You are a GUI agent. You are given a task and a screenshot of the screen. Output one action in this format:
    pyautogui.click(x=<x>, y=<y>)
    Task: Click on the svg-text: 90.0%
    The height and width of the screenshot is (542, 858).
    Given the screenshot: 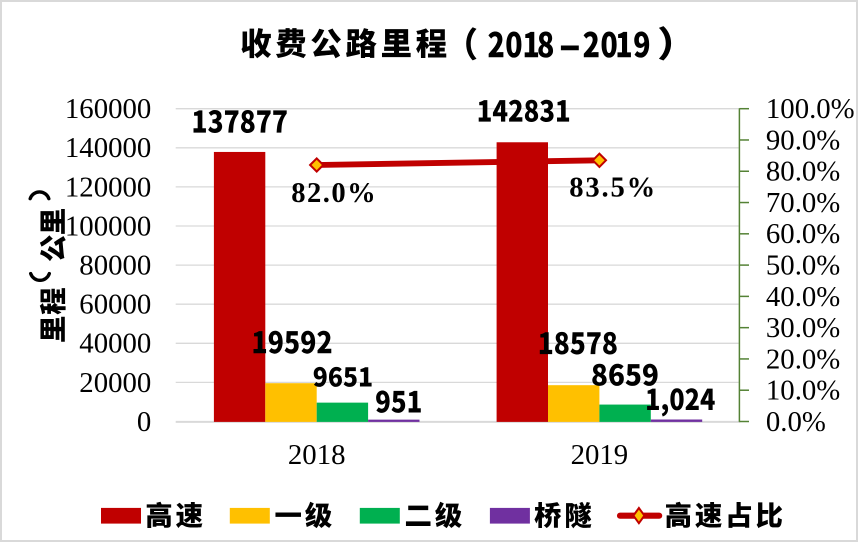 What is the action you would take?
    pyautogui.click(x=803, y=140)
    